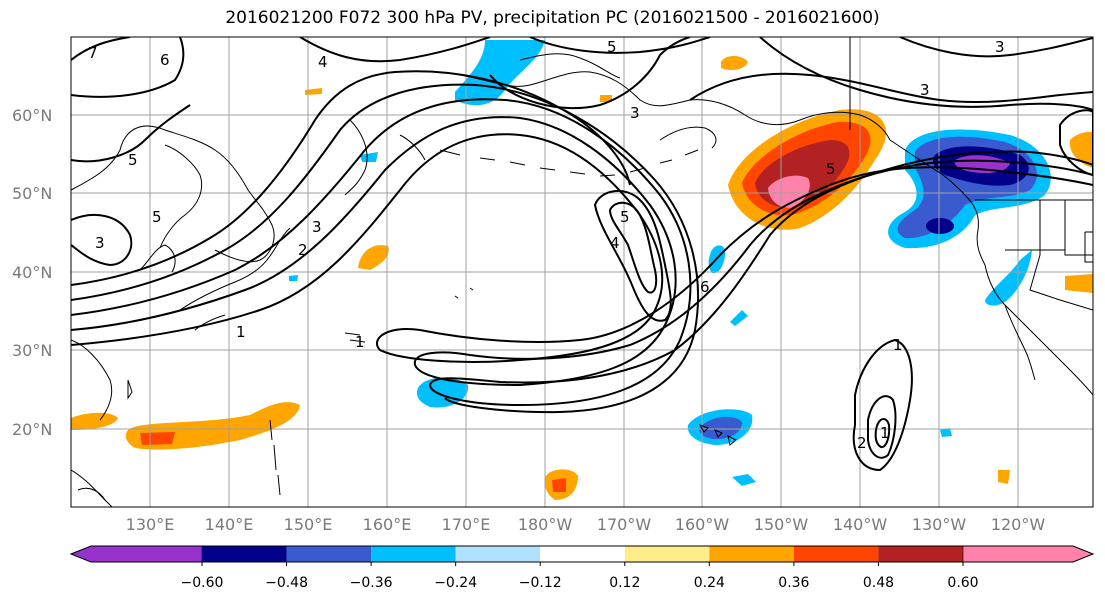 This screenshot has width=1105, height=601. I want to click on lon-label: 160°W, so click(702, 524).